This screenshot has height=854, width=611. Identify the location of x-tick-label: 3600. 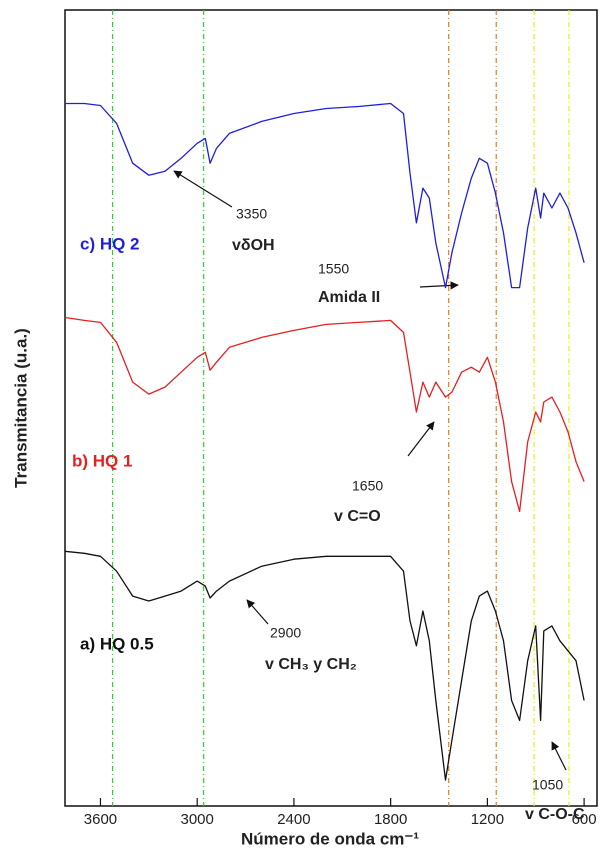
(100, 819).